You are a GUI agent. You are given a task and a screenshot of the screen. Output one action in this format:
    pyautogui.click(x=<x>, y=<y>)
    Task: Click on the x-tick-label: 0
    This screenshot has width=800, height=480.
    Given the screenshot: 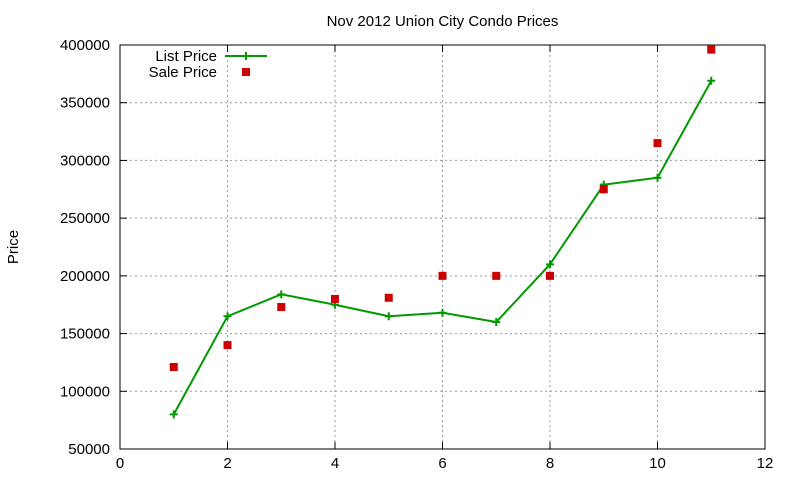 What is the action you would take?
    pyautogui.click(x=120, y=463)
    